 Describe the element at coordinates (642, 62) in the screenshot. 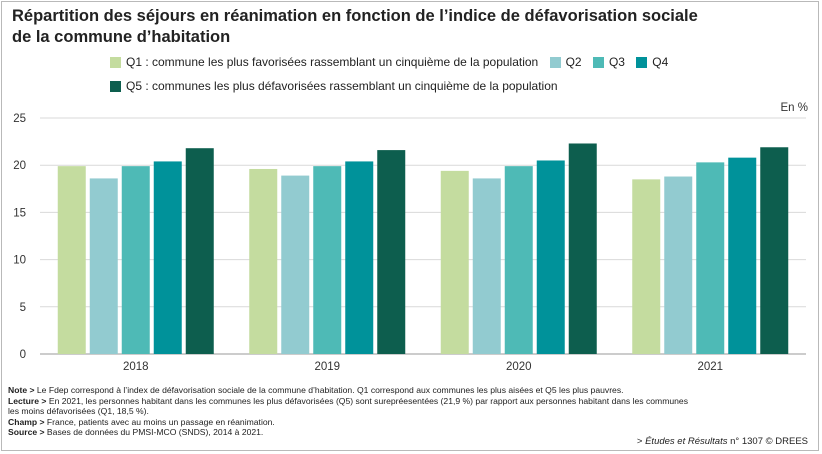

I see `legend-swatch-q4` at that location.